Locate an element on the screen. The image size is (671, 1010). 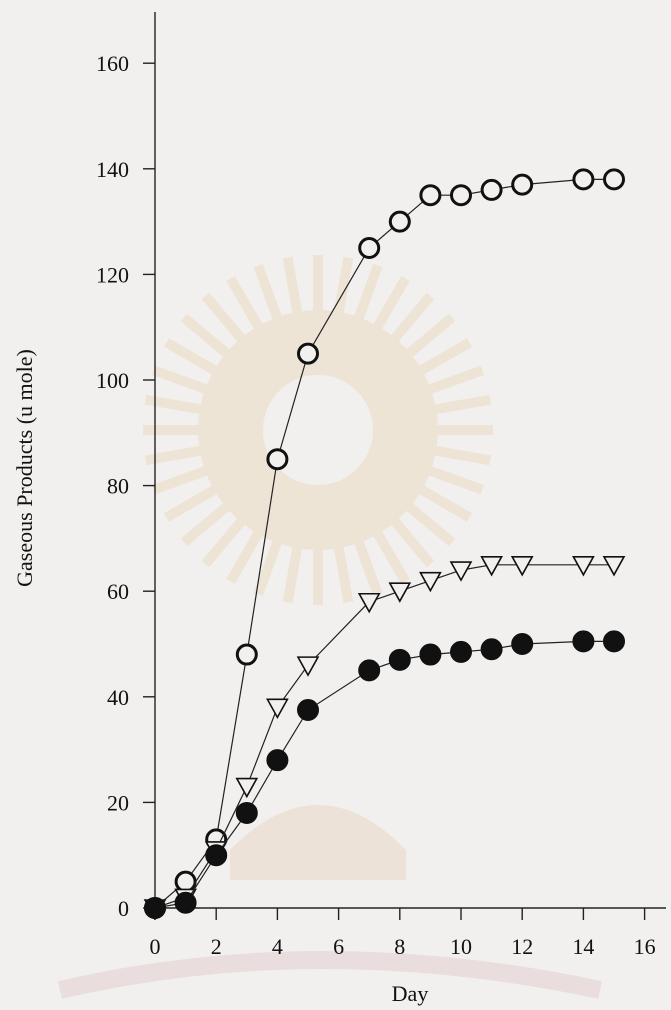
x-tick-label: 10 is located at coordinates (461, 946).